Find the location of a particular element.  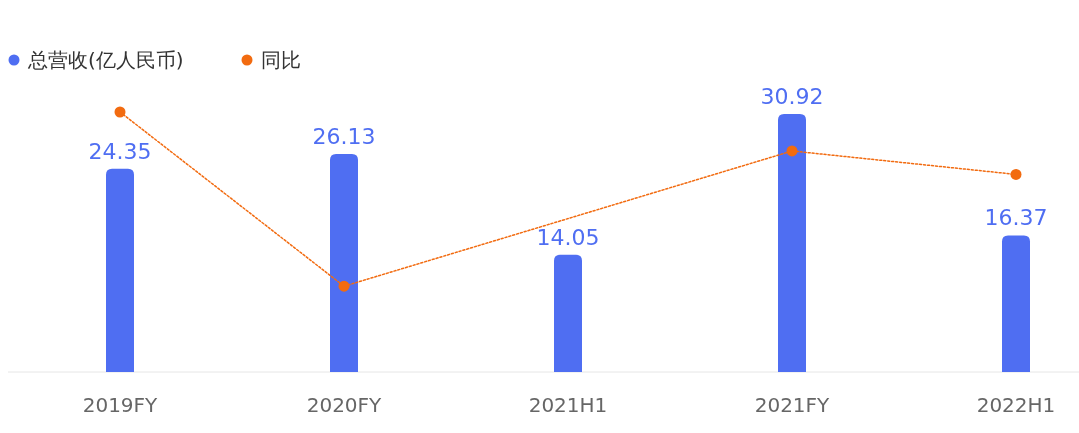

data-label: 16.37 is located at coordinates (1016, 218).